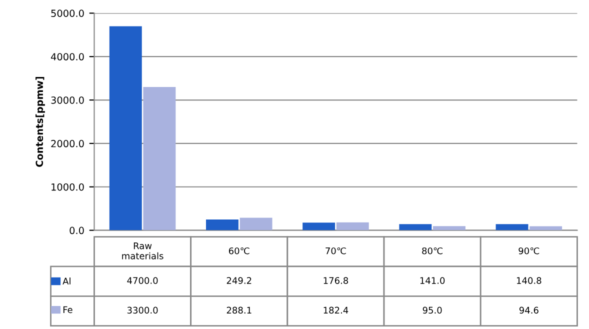 This screenshot has width=589, height=329. What do you see at coordinates (67, 310) in the screenshot?
I see `legend-label: Fe` at bounding box center [67, 310].